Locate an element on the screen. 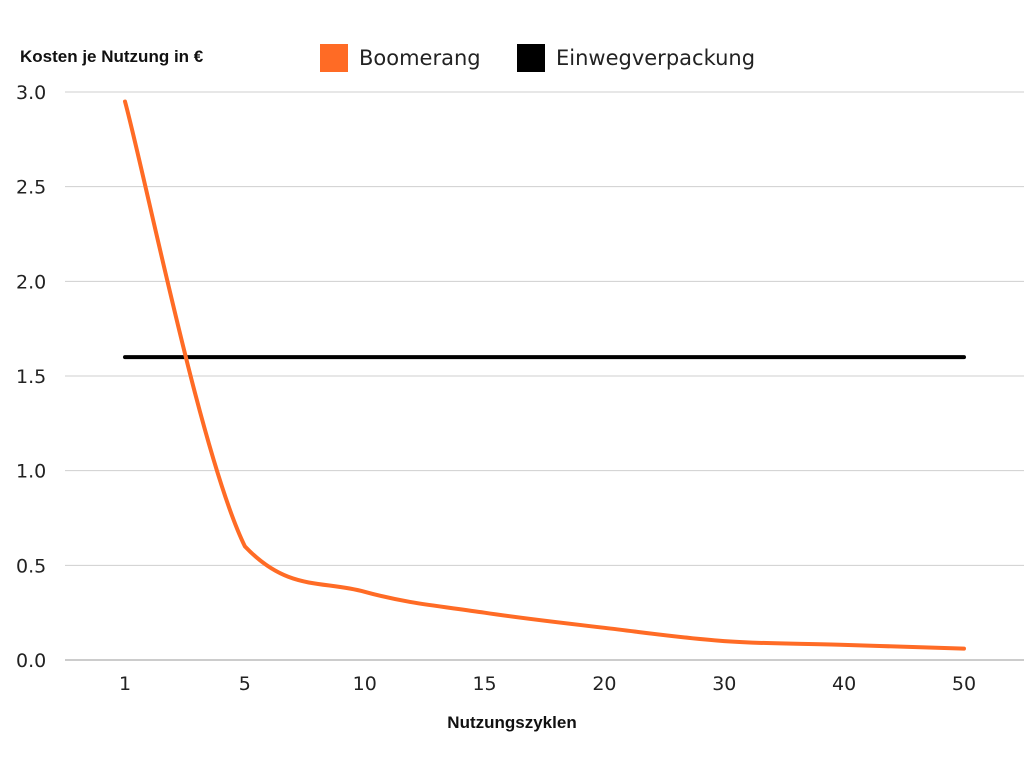 The height and width of the screenshot is (768, 1024). legend-swatch-einwegverpackung is located at coordinates (531, 58).